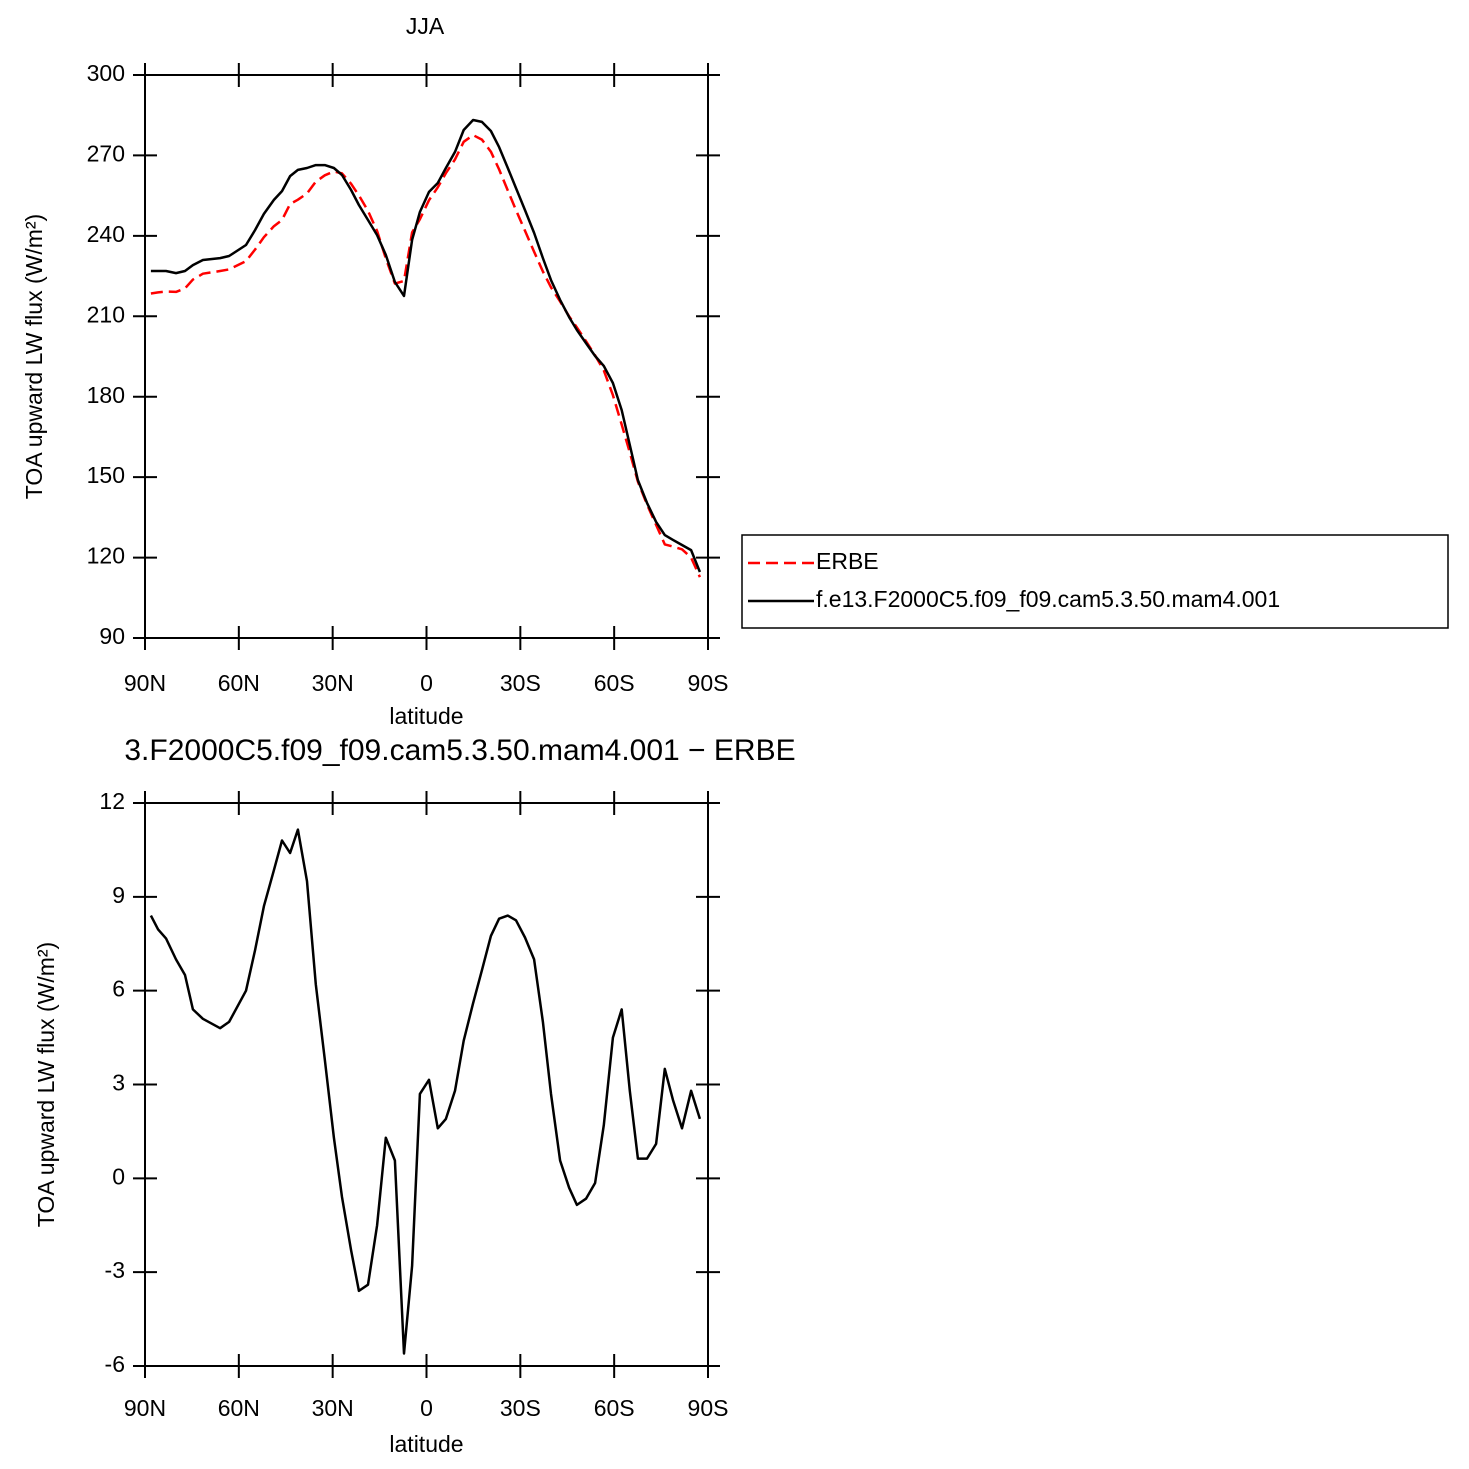 The height and width of the screenshot is (1469, 1469). Describe the element at coordinates (115, 1270) in the screenshot. I see `y-tick-label: -3` at that location.